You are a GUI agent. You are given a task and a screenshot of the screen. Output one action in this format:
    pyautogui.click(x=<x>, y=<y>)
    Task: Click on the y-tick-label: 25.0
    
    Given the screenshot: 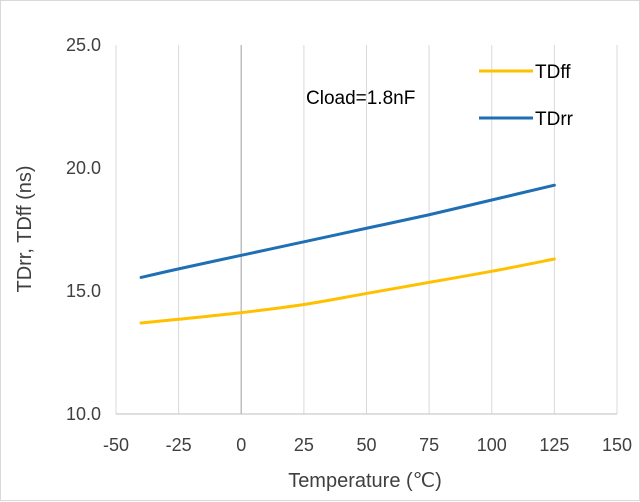 What is the action you would take?
    pyautogui.click(x=83, y=45)
    